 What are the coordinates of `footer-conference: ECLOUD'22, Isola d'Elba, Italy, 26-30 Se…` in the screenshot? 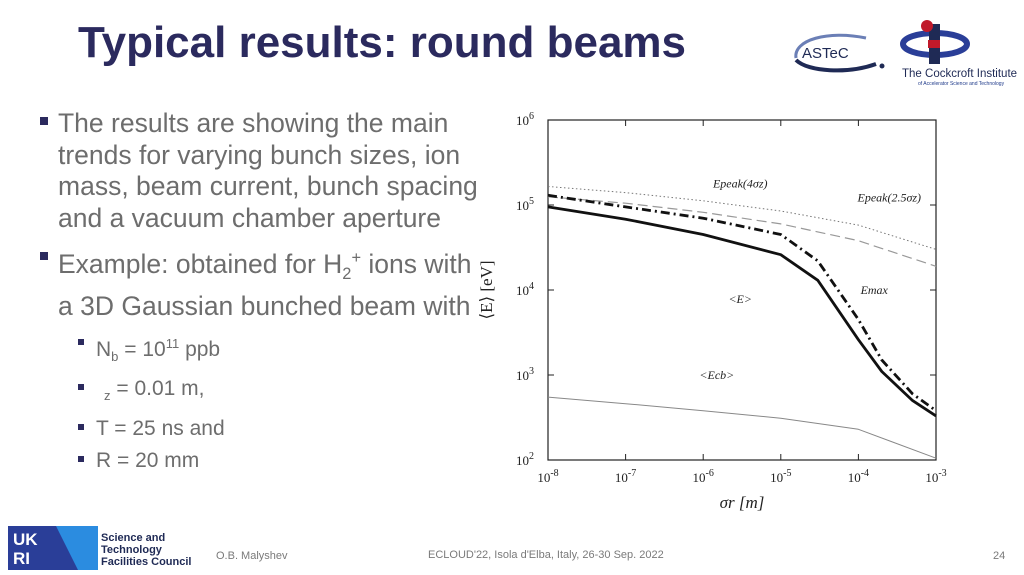 It's located at (546, 555).